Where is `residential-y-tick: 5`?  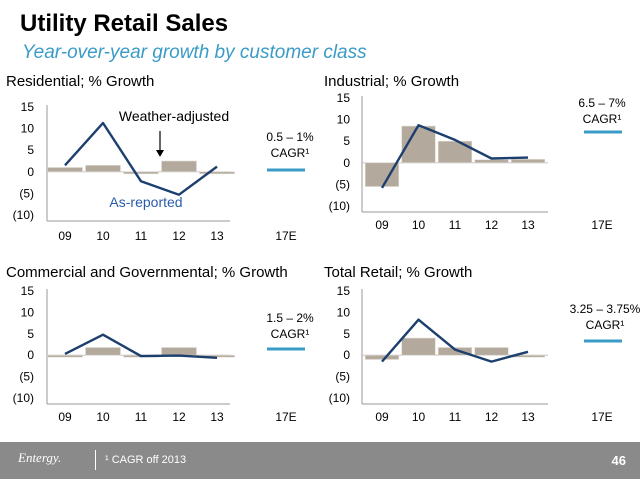
residential-y-tick: 5 is located at coordinates (30, 150).